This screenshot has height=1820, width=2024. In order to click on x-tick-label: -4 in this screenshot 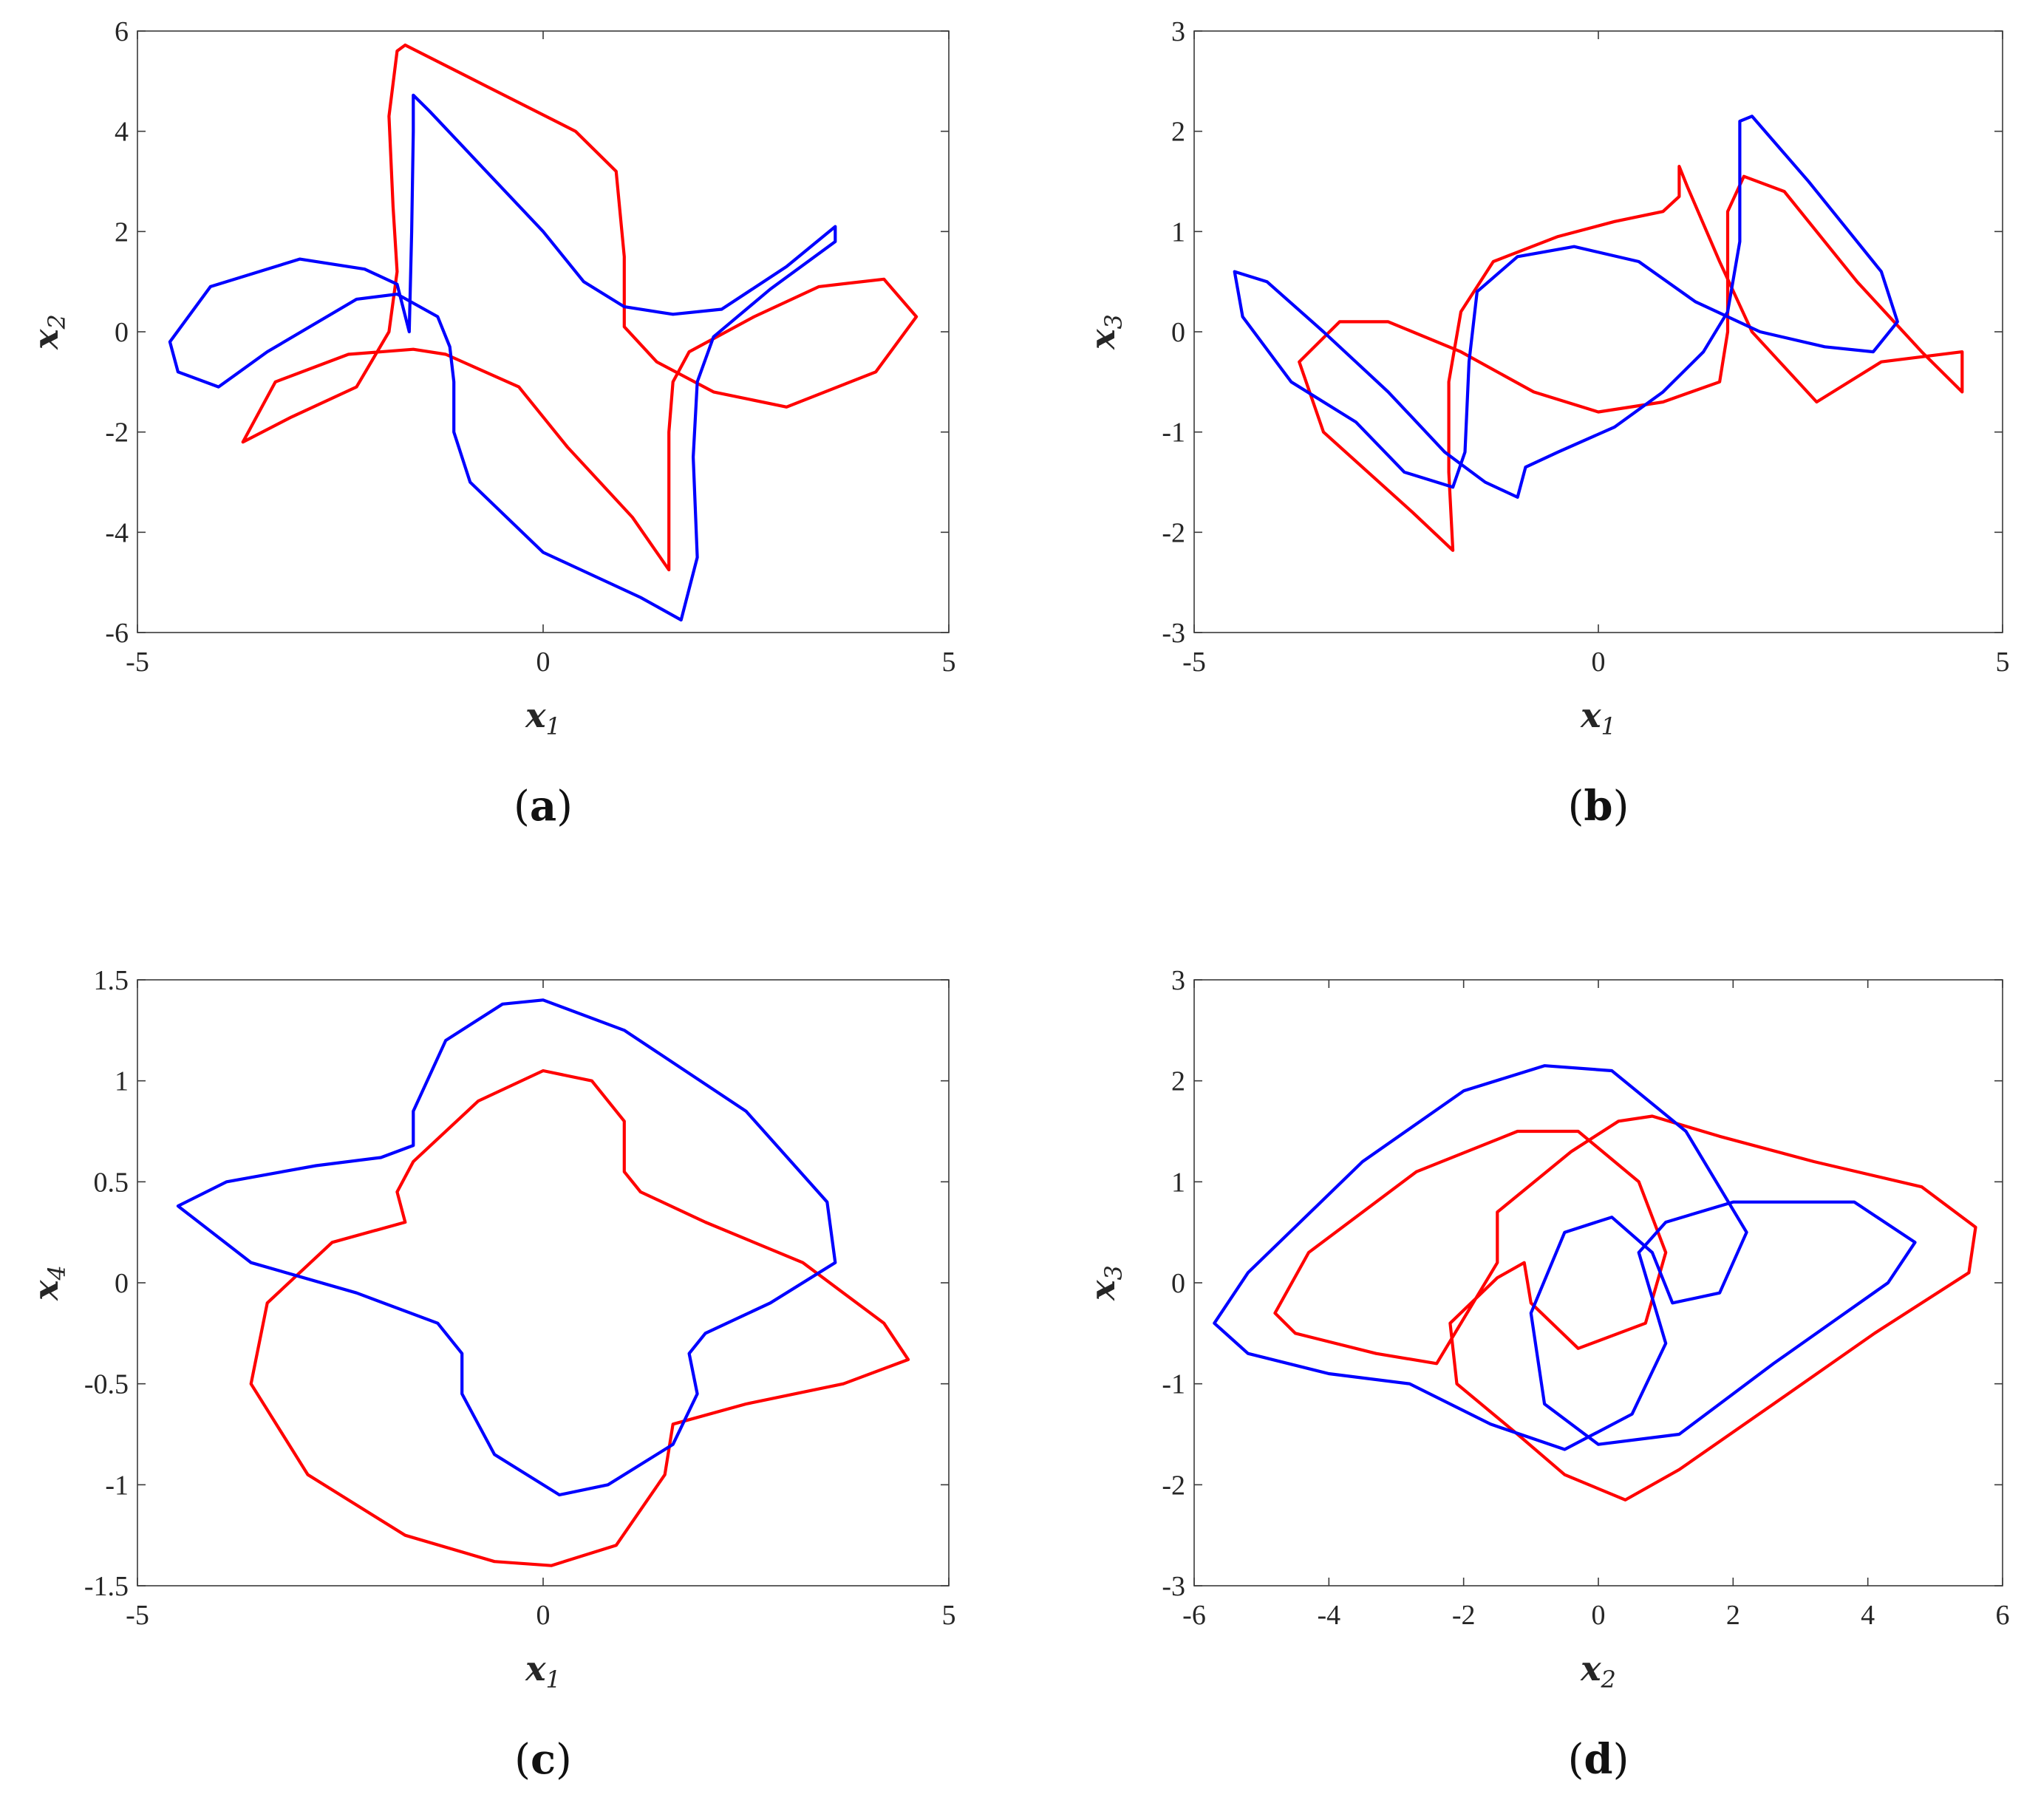, I will do `click(1329, 1615)`.